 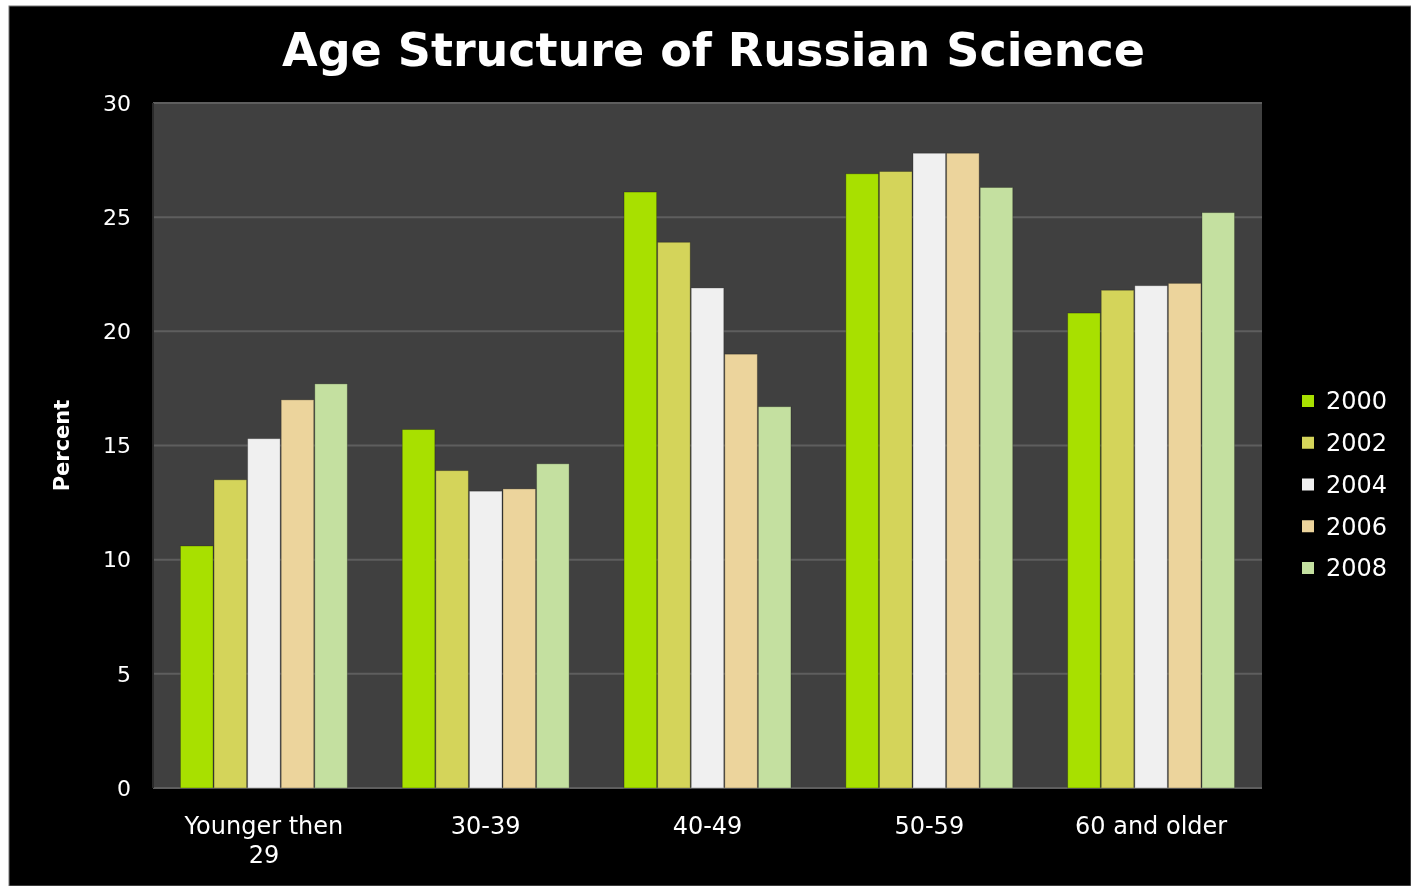 What do you see at coordinates (117, 332) in the screenshot?
I see `y-tick-label: 20` at bounding box center [117, 332].